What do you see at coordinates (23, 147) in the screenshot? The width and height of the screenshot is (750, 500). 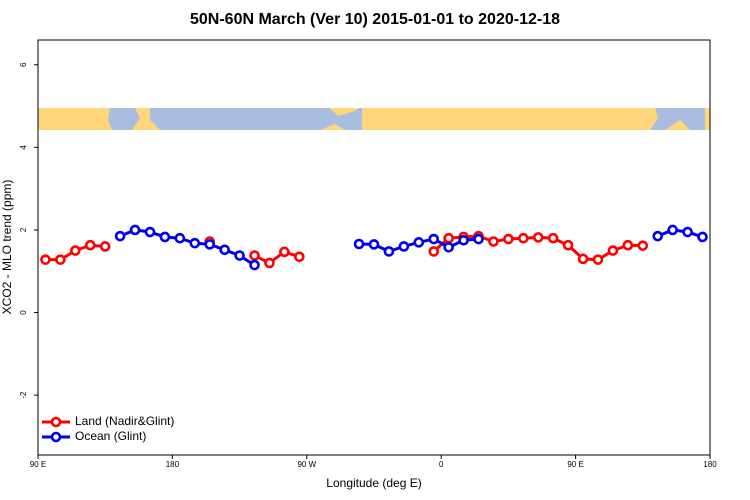 I see `y-tick-label: 4` at bounding box center [23, 147].